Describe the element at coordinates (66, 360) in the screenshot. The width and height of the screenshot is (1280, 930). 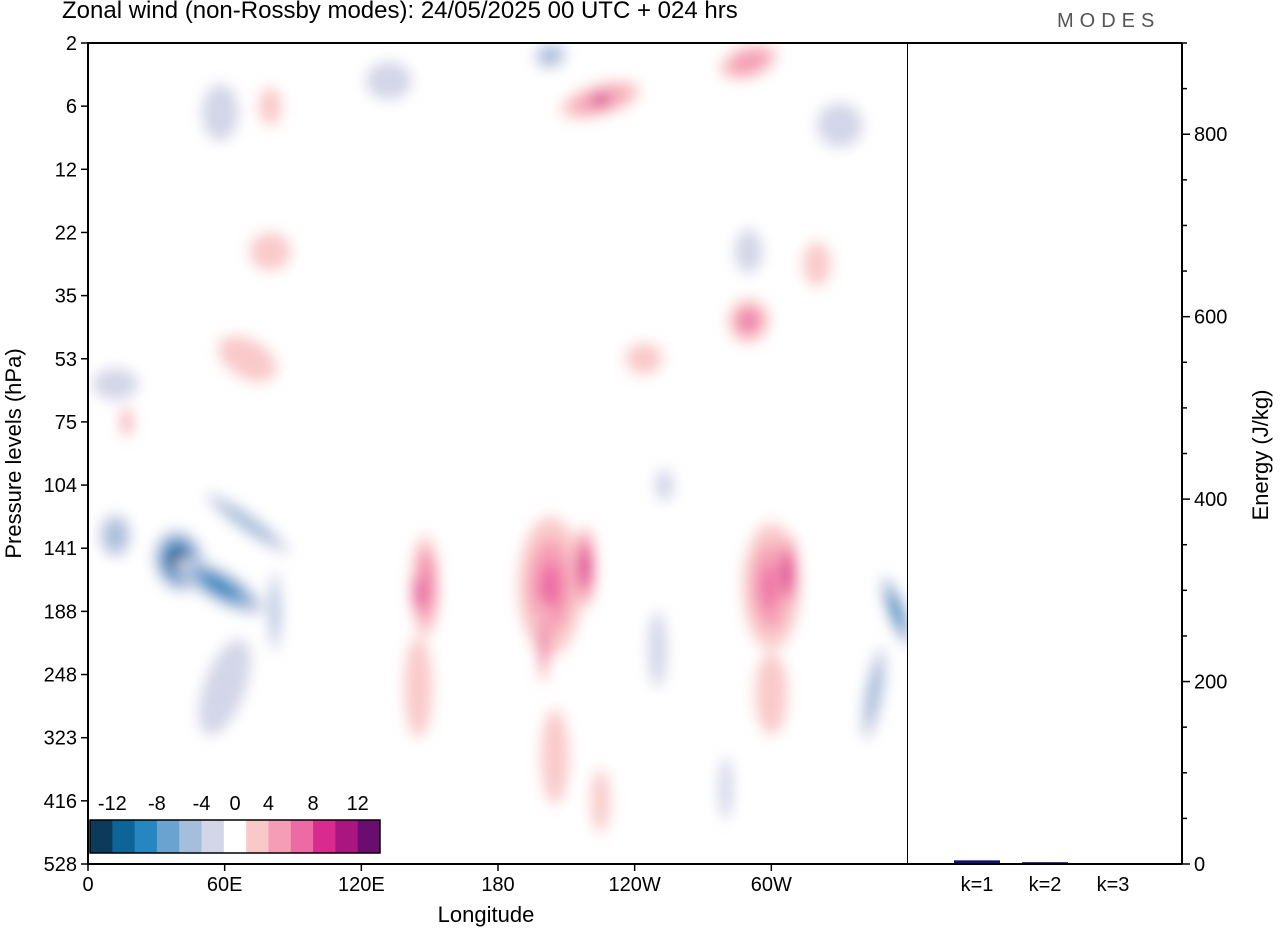
I see `y-tick-label: 53` at that location.